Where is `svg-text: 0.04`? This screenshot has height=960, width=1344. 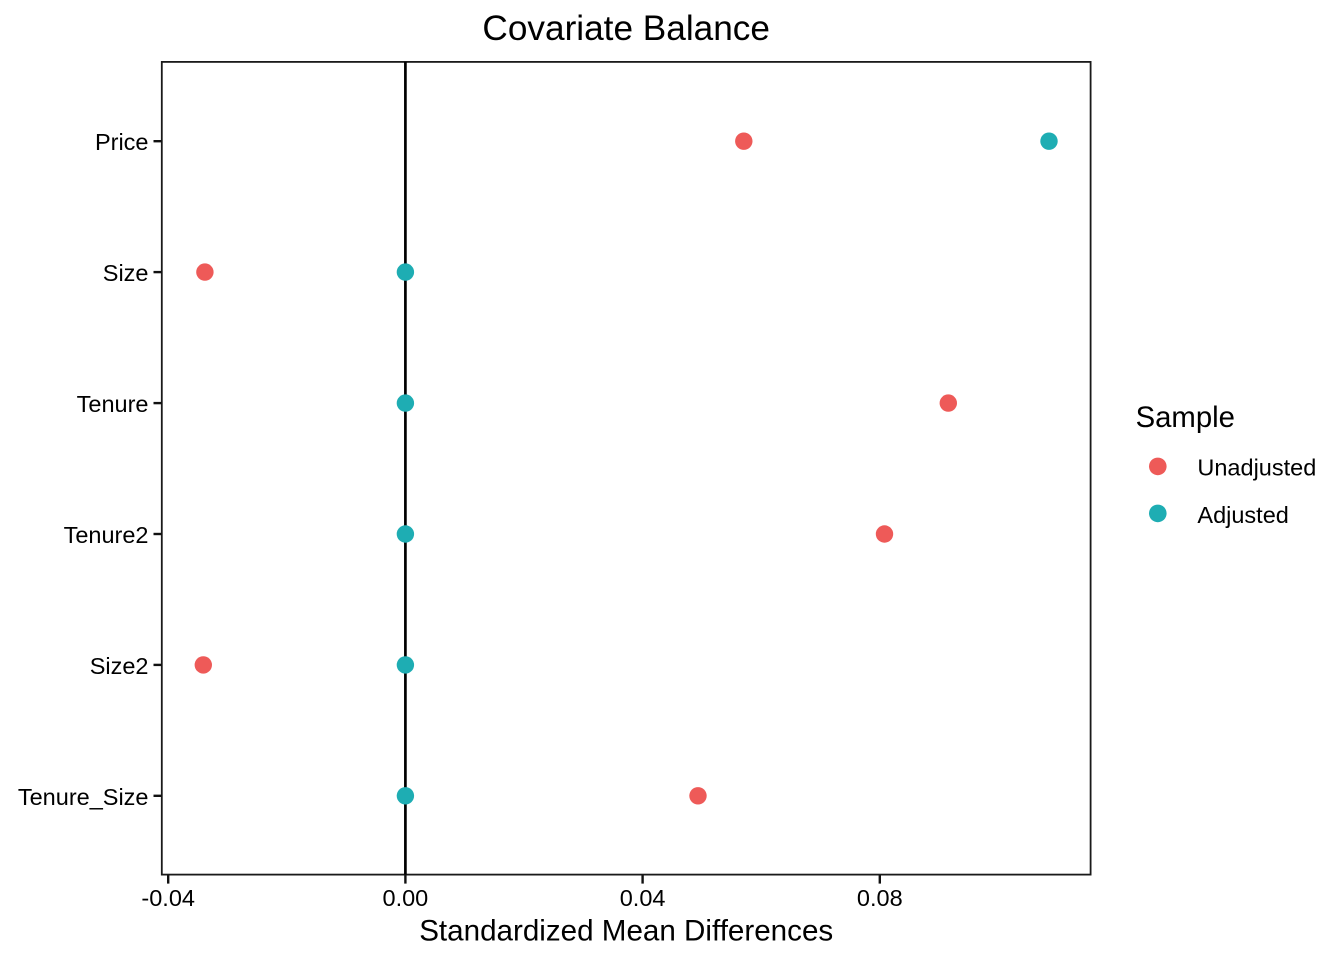
svg-text: 0.04 is located at coordinates (643, 898).